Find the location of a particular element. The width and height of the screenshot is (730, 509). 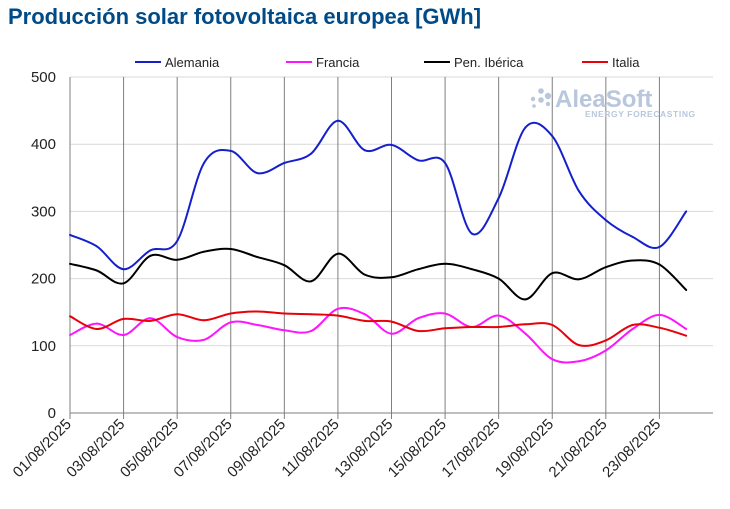

y-tick-label: 0 is located at coordinates (52, 413).